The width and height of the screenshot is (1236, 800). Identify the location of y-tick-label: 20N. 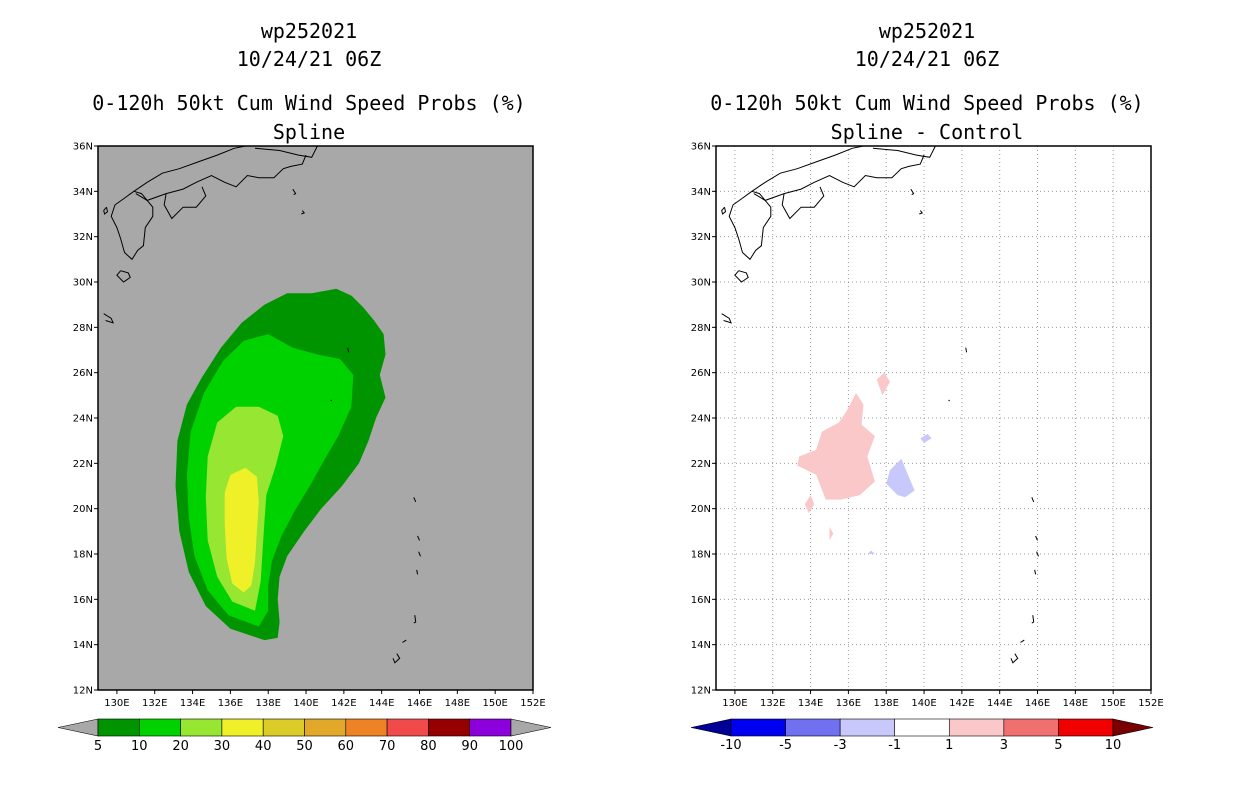
(83, 509).